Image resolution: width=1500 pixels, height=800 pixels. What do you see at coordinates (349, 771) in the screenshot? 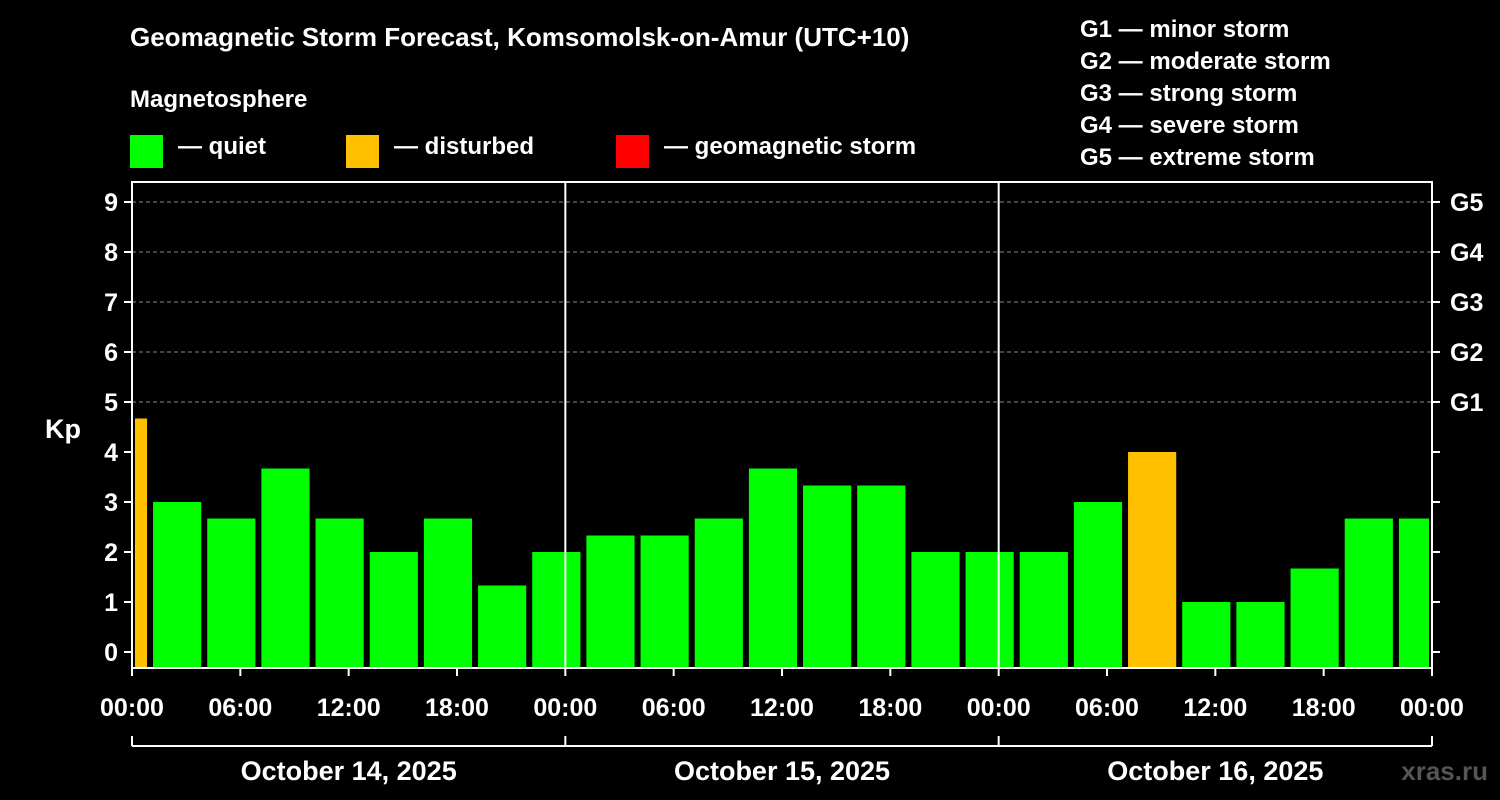
I see `day-label: October 14, 2025` at bounding box center [349, 771].